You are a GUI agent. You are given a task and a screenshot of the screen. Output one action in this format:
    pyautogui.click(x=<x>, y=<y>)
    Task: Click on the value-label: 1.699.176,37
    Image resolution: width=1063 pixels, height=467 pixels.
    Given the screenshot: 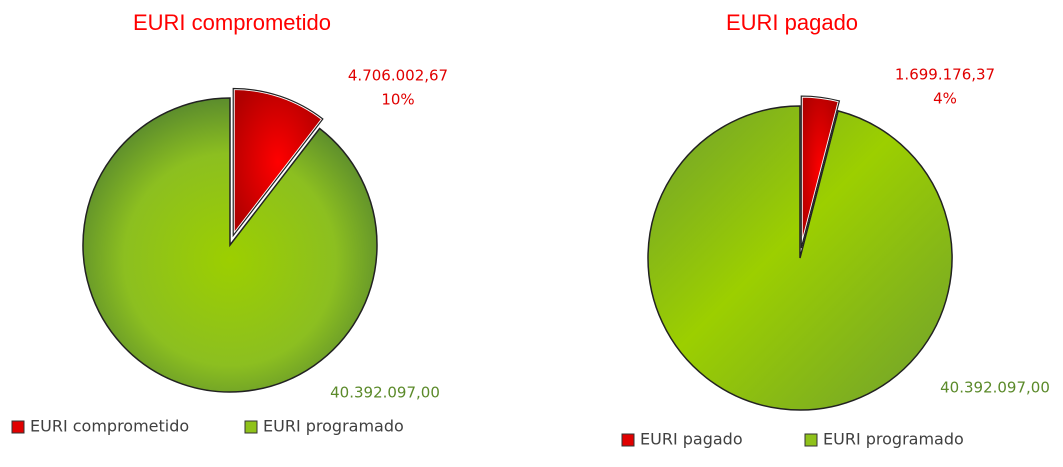 What is the action you would take?
    pyautogui.click(x=945, y=75)
    